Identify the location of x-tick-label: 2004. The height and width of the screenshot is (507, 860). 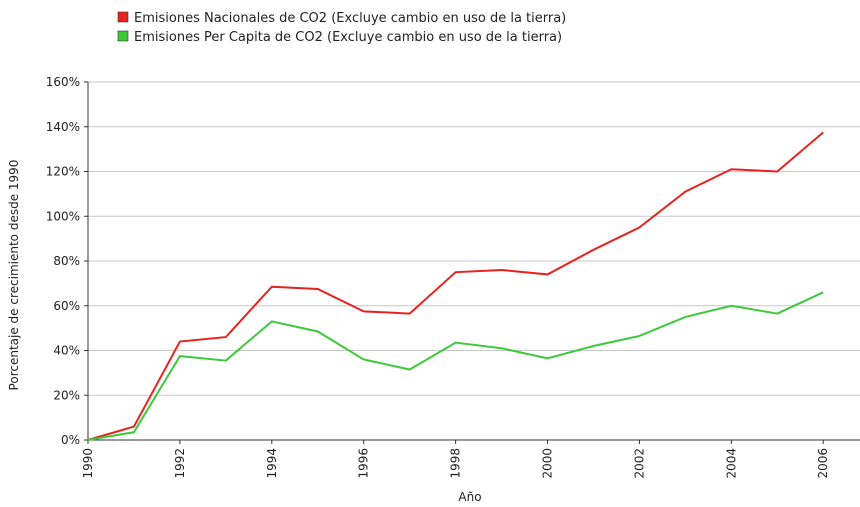
(731, 463).